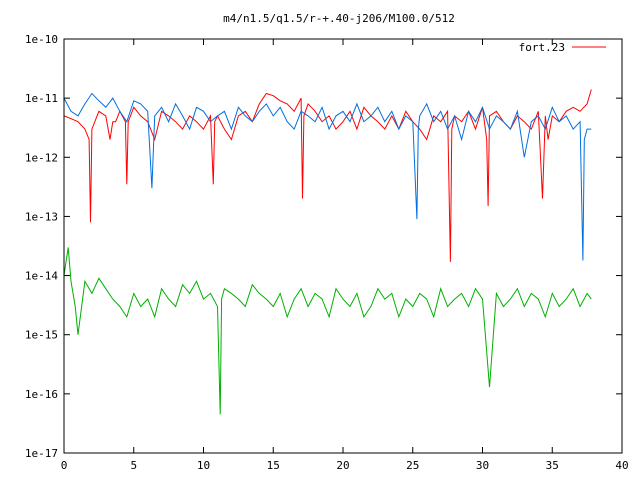 The image size is (640, 480). Describe the element at coordinates (41, 216) in the screenshot. I see `y-tick-label: 1e-13` at that location.